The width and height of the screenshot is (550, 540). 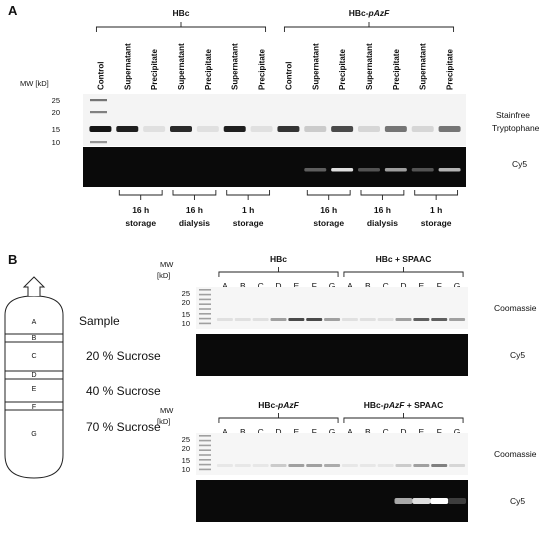 I want to click on tube-fraction-label: E, so click(x=34, y=389).